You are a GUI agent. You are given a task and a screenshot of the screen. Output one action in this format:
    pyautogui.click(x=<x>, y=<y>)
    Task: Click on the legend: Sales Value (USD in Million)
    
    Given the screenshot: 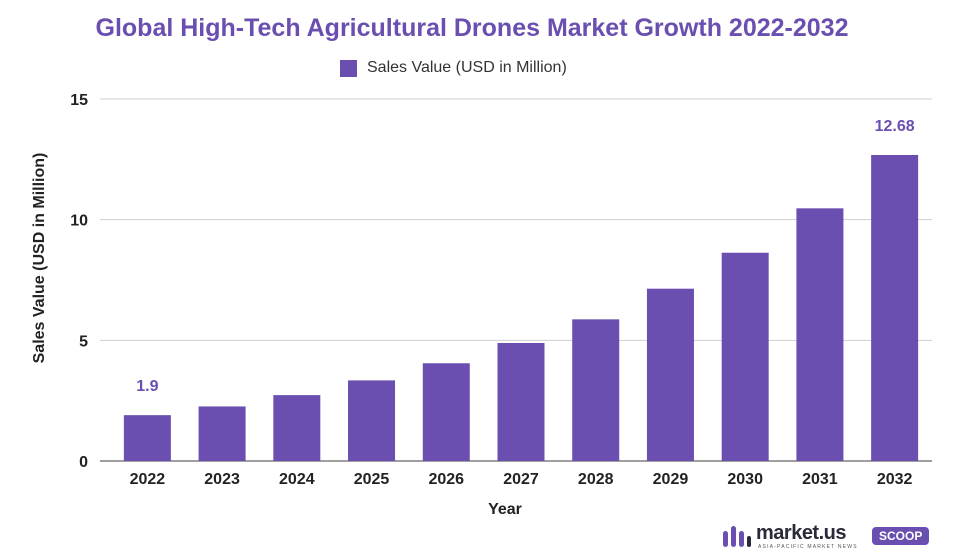 What is the action you would take?
    pyautogui.click(x=453, y=68)
    